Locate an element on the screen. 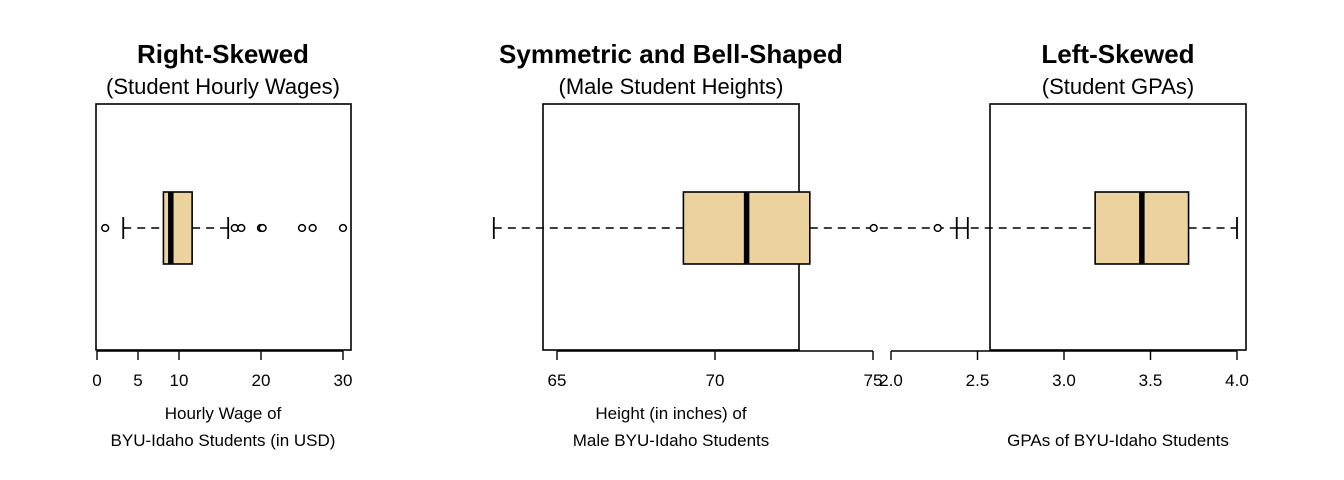 This screenshot has height=480, width=1344. x-tick-label: 3.0 is located at coordinates (1064, 380).